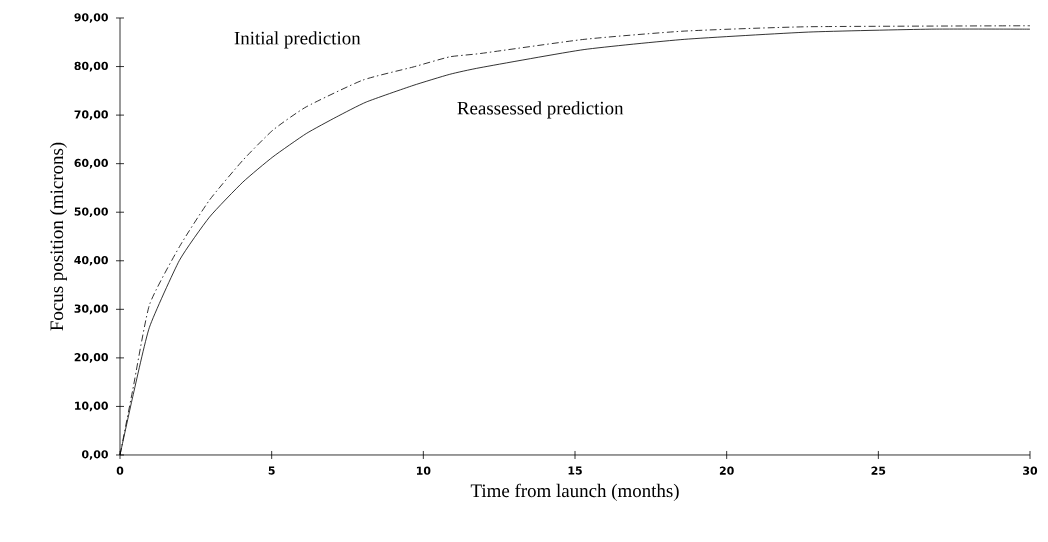  I want to click on y-tick-label: 10,00, so click(91, 406).